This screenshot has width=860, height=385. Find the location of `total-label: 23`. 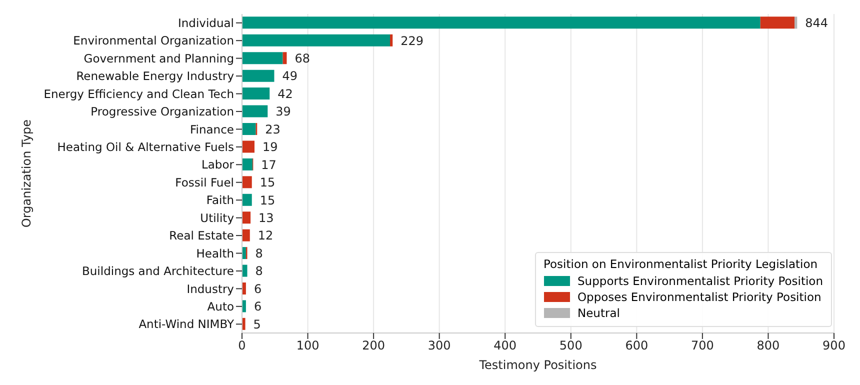

total-label: 23 is located at coordinates (272, 129).